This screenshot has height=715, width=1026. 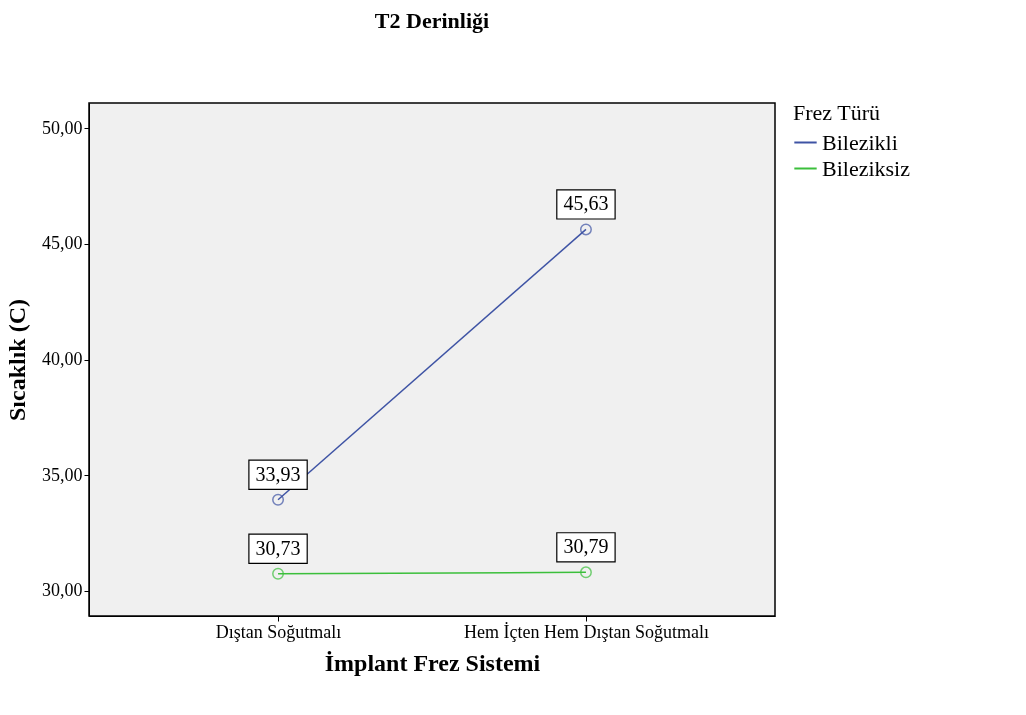 I want to click on y-tick-label: 40,00, so click(x=62, y=359).